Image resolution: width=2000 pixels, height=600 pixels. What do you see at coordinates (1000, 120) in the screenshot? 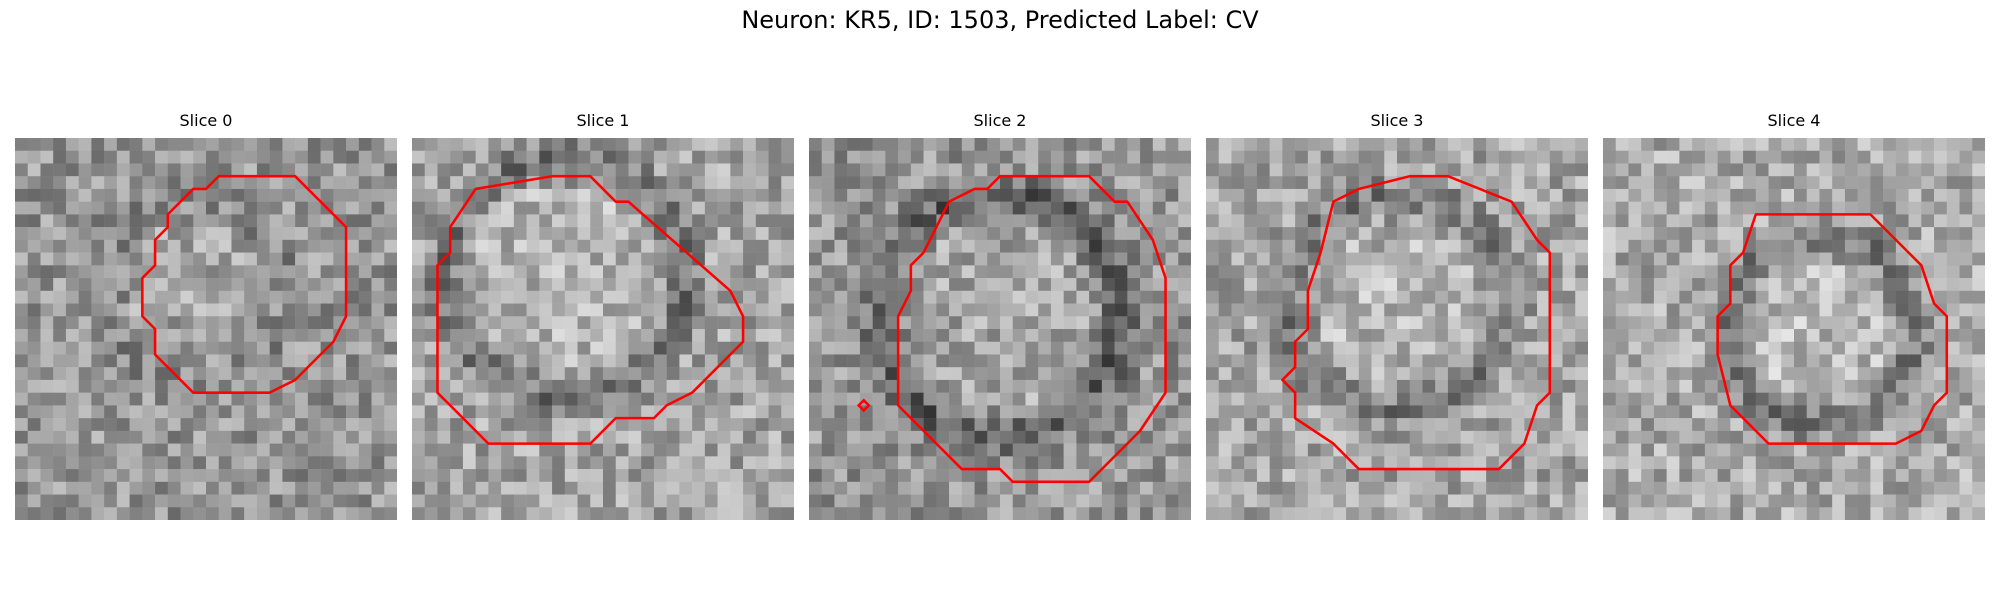
I see `slice-title: Slice 2` at bounding box center [1000, 120].